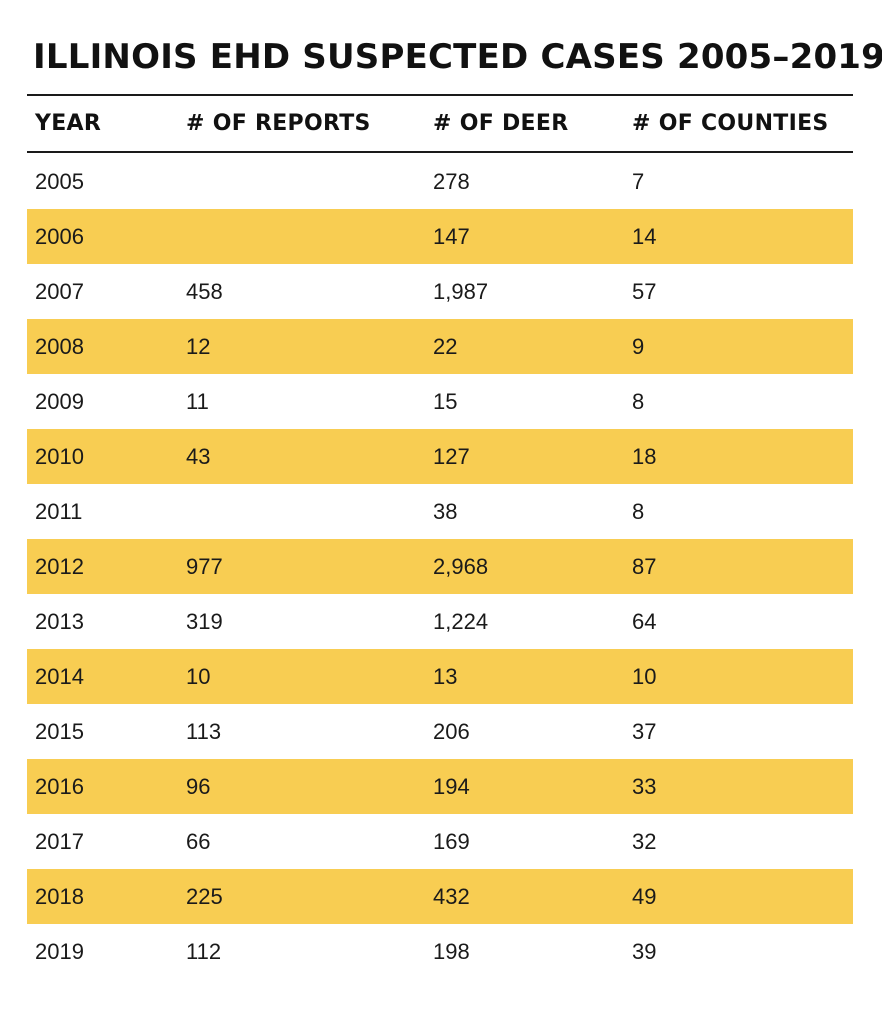 The height and width of the screenshot is (1024, 882). I want to click on reports-cell: 458, so click(204, 291).